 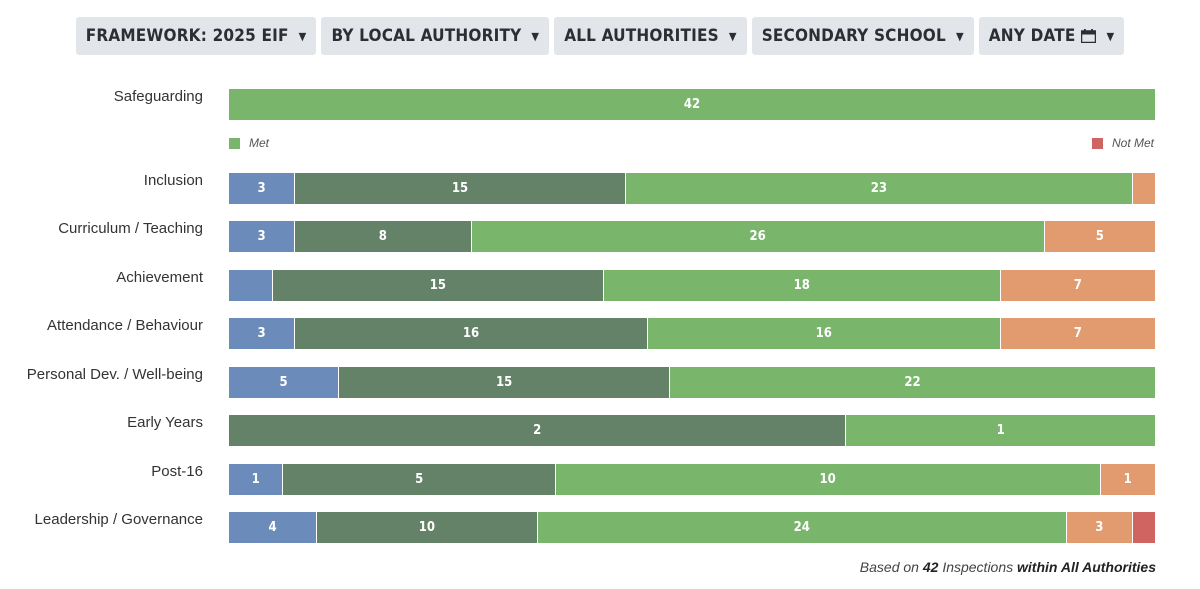 What do you see at coordinates (641, 36) in the screenshot?
I see `filter-label: ALL AUTHORITIES` at bounding box center [641, 36].